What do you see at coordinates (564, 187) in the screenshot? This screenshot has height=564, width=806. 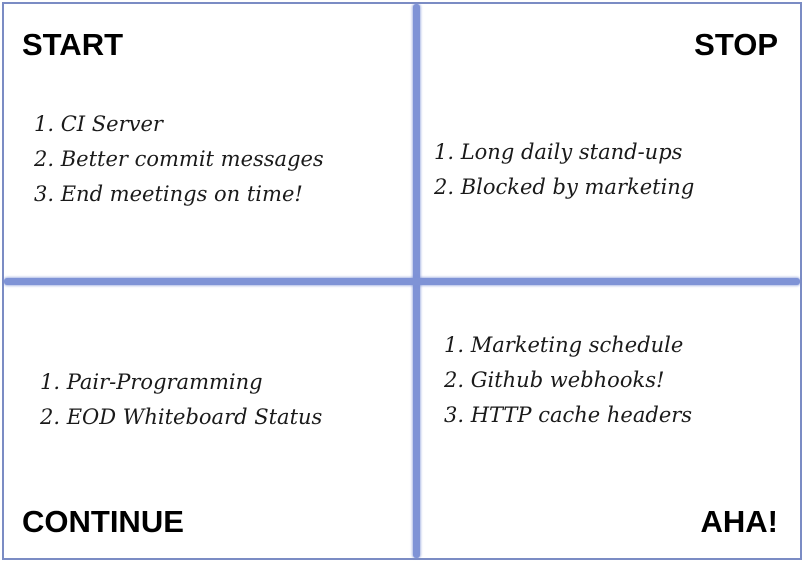 I see `list-item: 2. Blocked by marketing` at bounding box center [564, 187].